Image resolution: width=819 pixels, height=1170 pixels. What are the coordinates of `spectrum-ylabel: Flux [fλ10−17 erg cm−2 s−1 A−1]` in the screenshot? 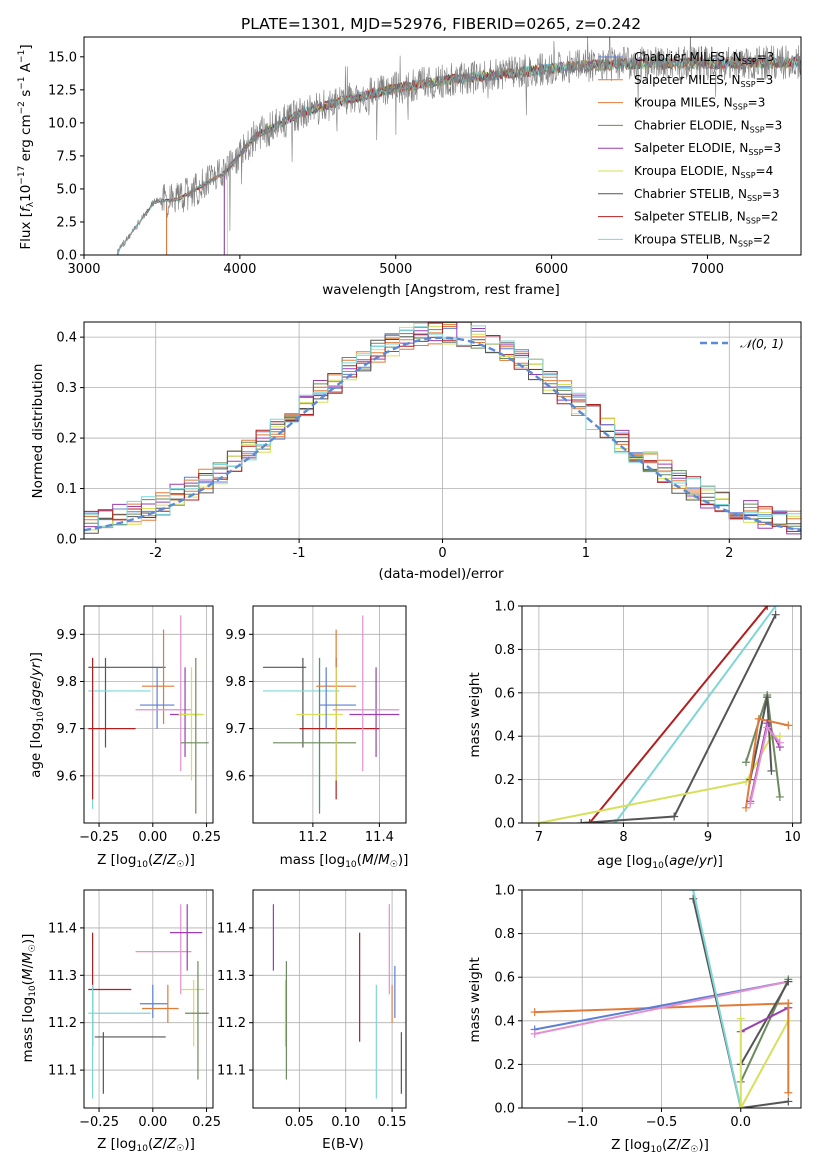 It's located at (26, 146).